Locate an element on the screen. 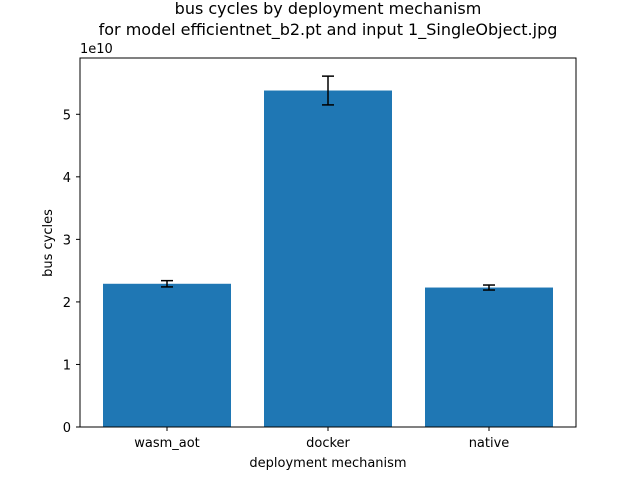 The width and height of the screenshot is (640, 480). bar-native is located at coordinates (489, 357).